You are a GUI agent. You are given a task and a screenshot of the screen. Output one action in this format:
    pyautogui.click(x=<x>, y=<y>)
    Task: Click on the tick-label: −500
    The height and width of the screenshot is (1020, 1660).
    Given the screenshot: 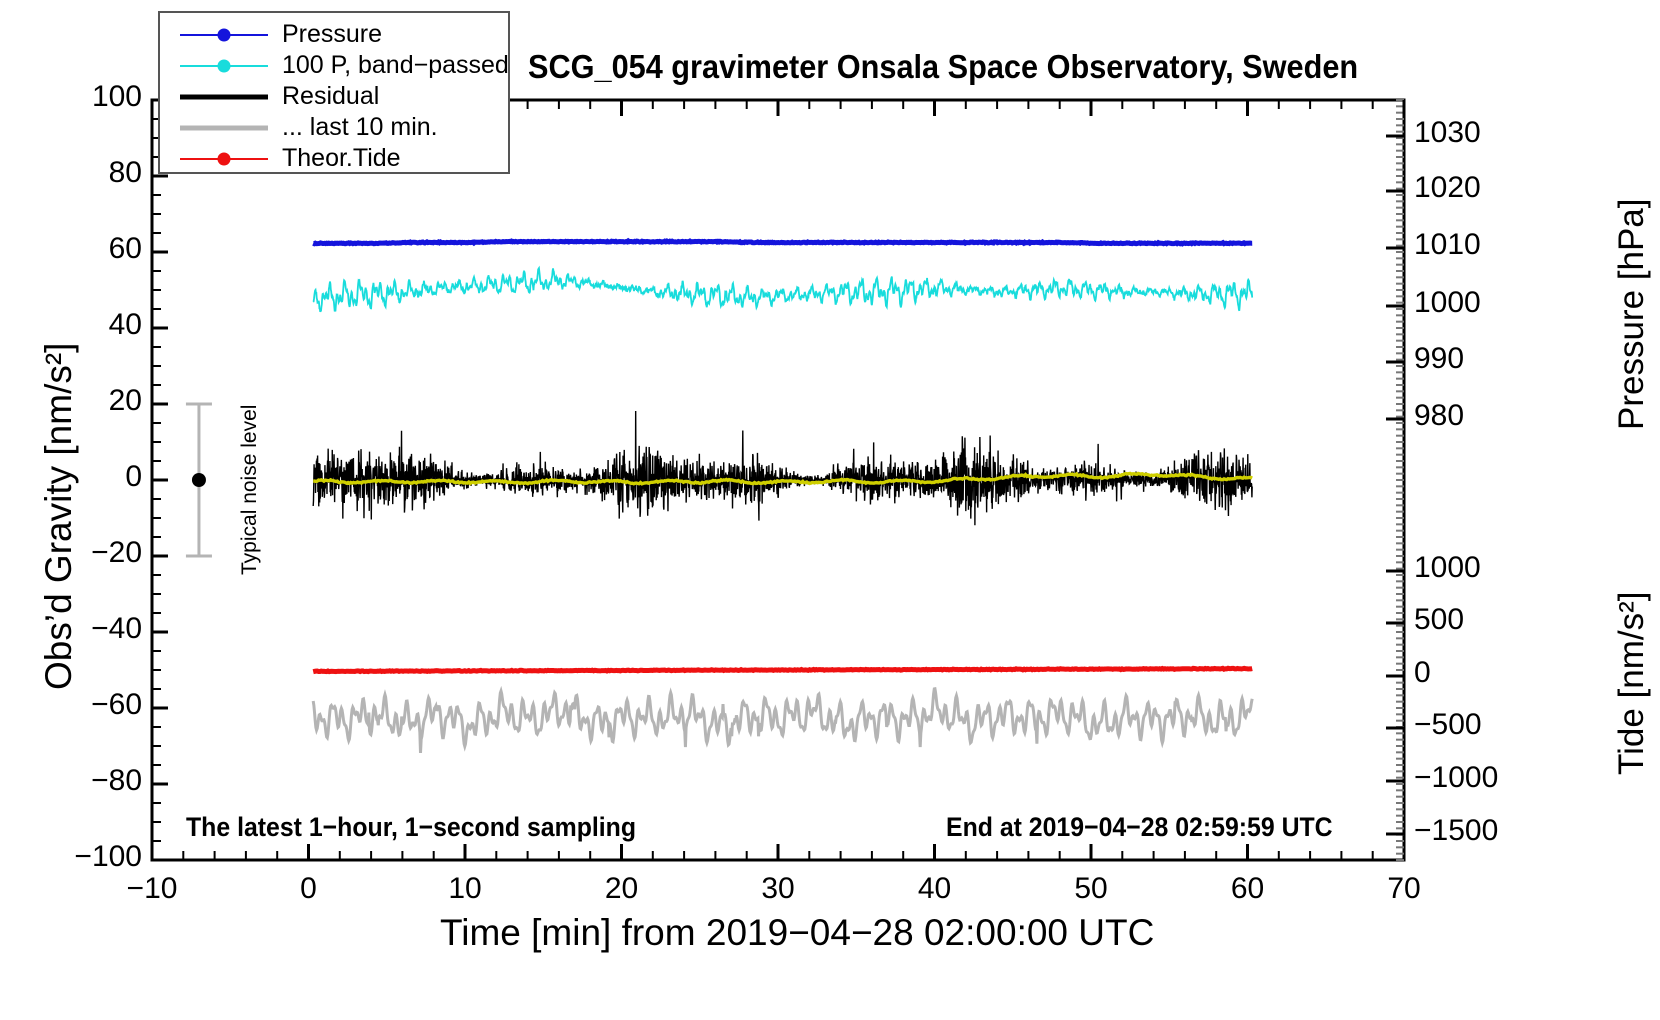 What is the action you would take?
    pyautogui.click(x=1448, y=724)
    